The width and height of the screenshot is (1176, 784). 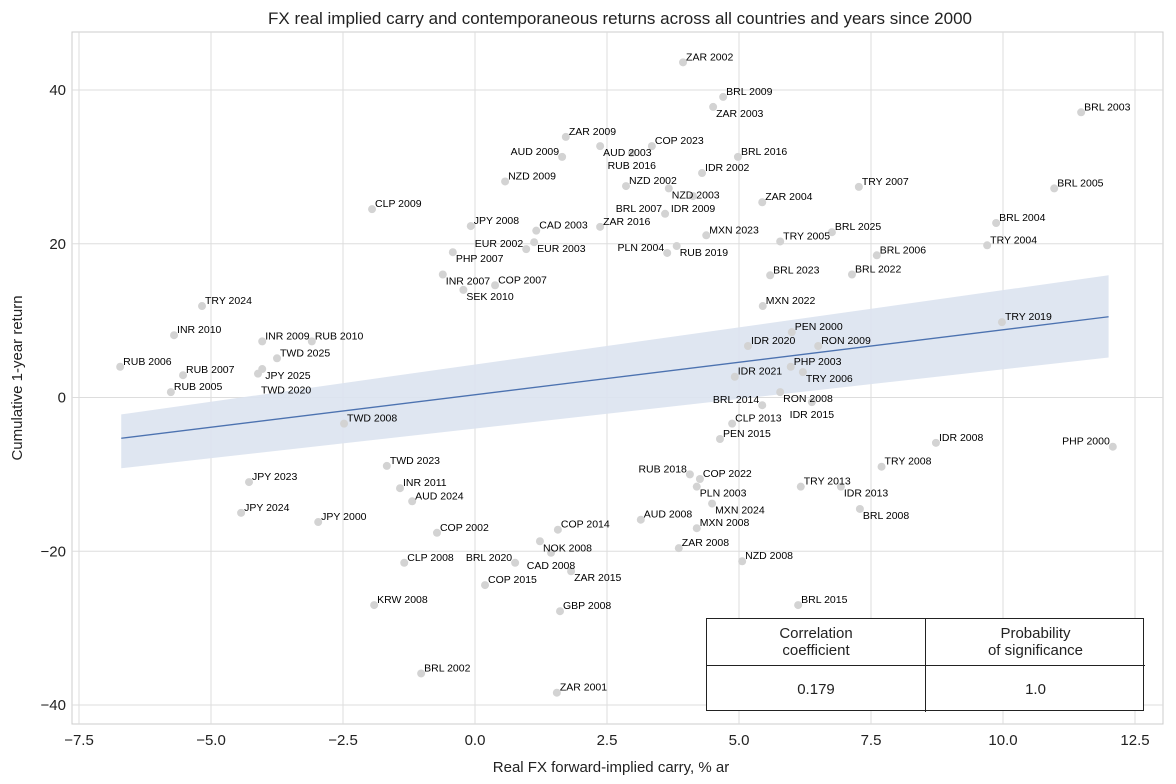 I want to click on point-label: ZAR 2002, so click(x=709, y=57).